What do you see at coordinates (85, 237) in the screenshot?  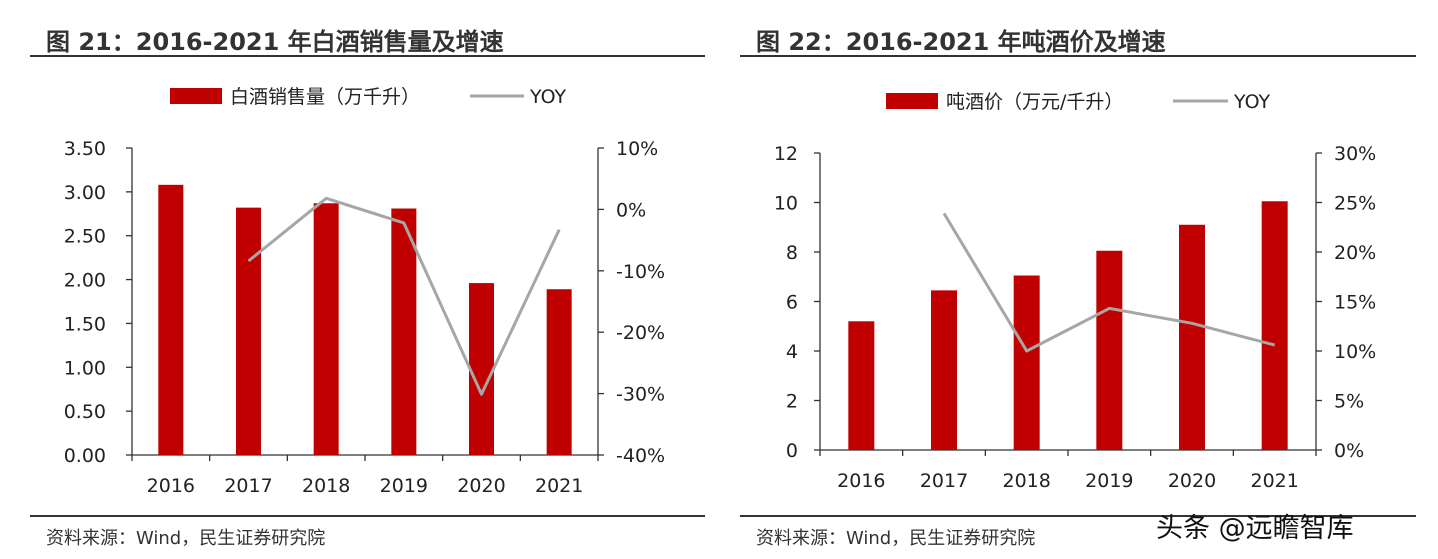 I see `y-tick-label-left: 2.50` at bounding box center [85, 237].